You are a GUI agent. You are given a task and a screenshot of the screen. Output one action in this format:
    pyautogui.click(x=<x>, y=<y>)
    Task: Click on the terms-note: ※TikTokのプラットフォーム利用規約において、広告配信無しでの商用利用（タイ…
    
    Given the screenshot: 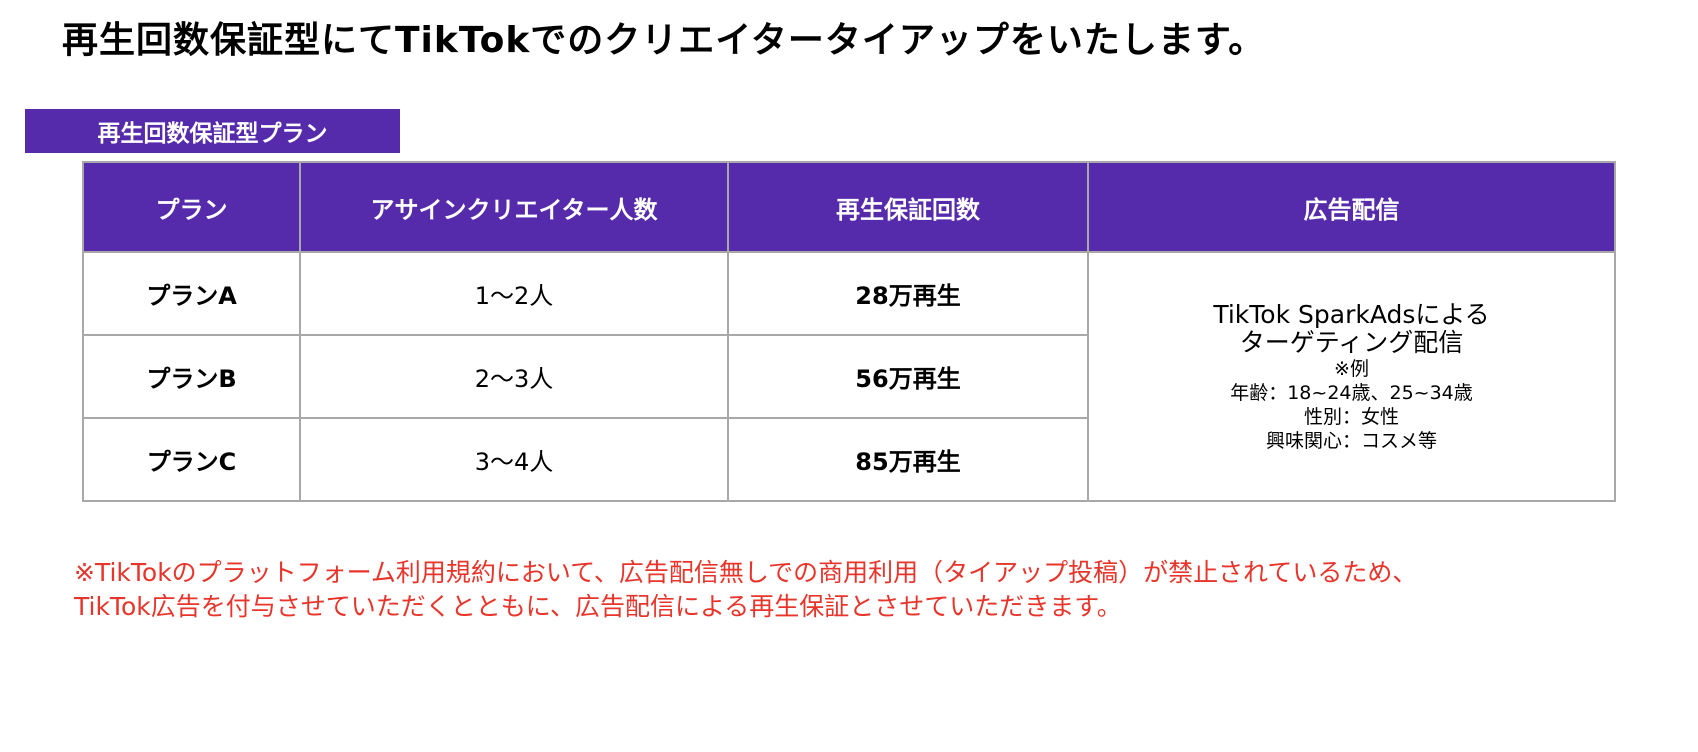 What is the action you would take?
    pyautogui.click(x=745, y=590)
    